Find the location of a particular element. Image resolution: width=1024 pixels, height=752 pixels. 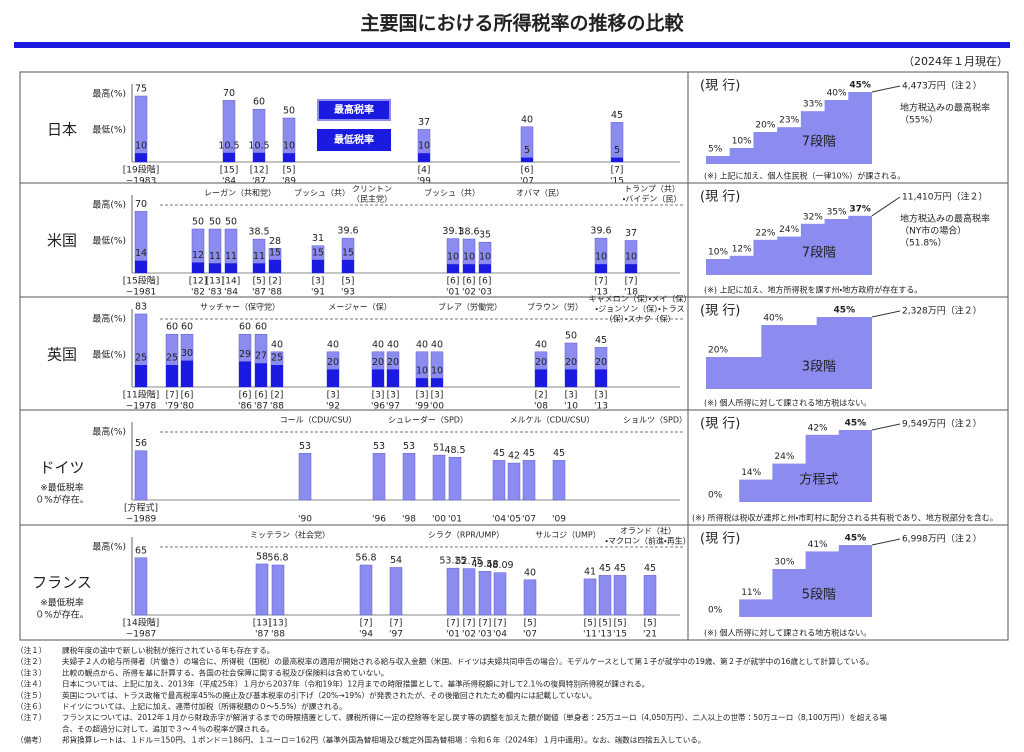

year-label: '94 is located at coordinates (366, 635).